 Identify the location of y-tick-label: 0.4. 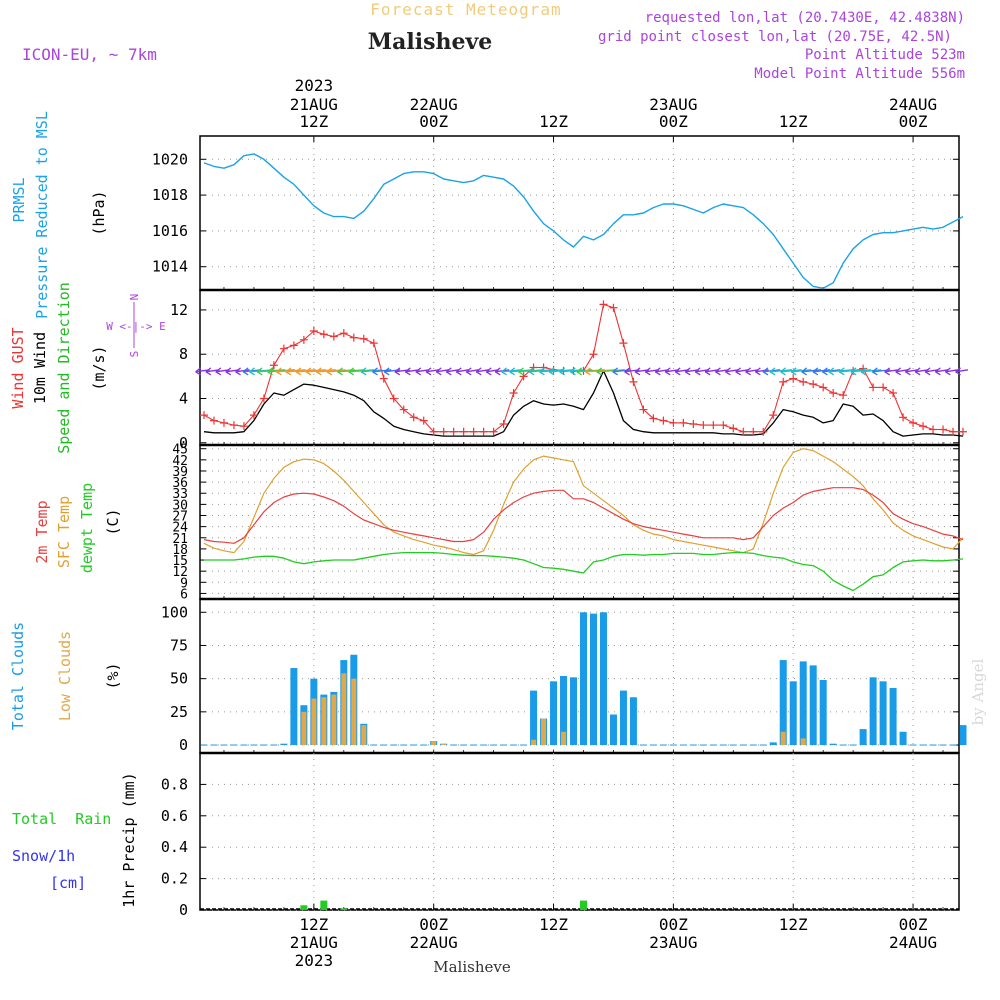
(174, 847).